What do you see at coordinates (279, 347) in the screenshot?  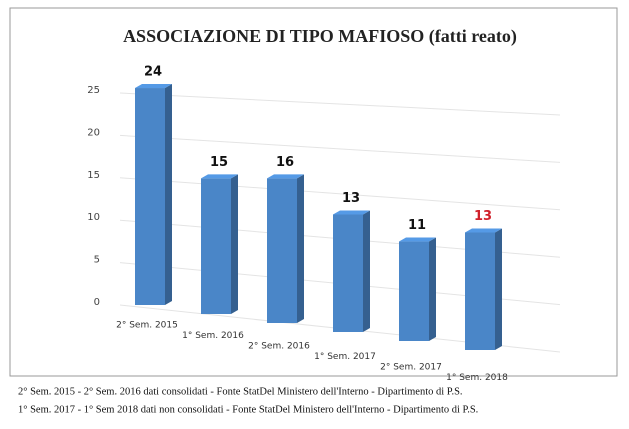 I see `x-tick-label: 2° Sem. 2016` at bounding box center [279, 347].